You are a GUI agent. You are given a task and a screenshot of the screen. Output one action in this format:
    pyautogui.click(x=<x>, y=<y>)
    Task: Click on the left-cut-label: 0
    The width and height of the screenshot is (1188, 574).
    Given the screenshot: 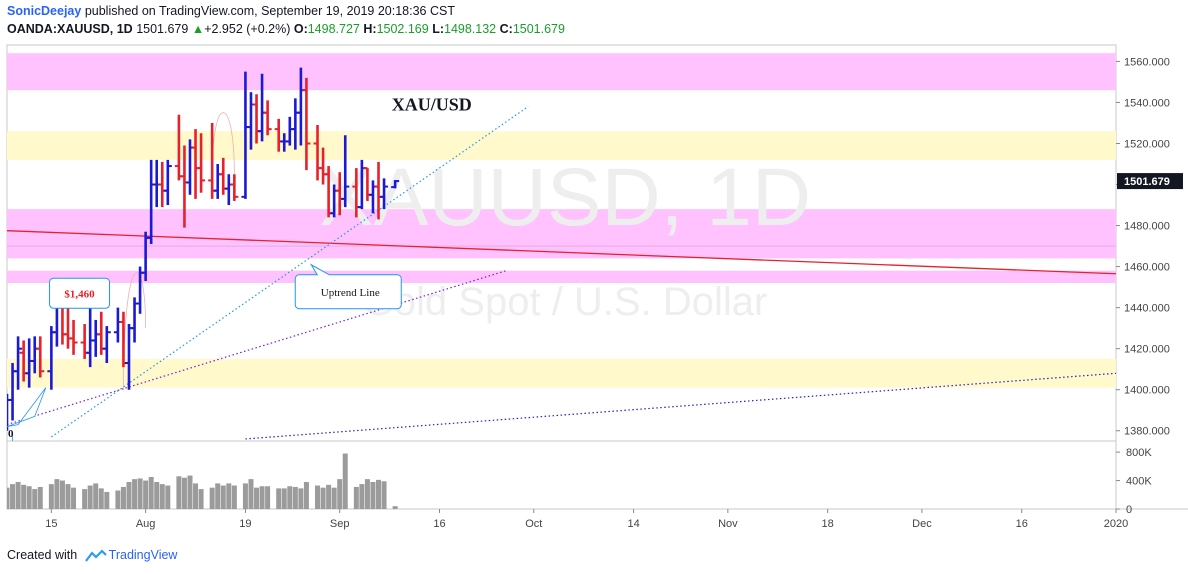 What is the action you would take?
    pyautogui.click(x=11, y=434)
    